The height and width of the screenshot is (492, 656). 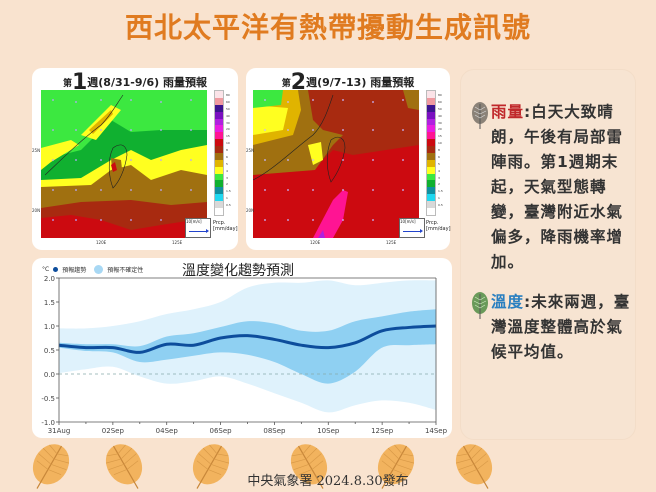 What do you see at coordinates (49, 279) in the screenshot?
I see `y-tick-label: 2.0` at bounding box center [49, 279].